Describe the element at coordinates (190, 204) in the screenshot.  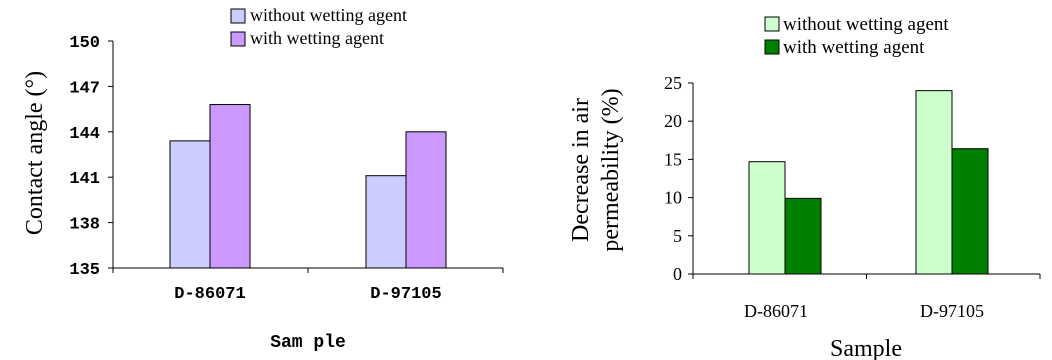
I see `bar-left-d-86071-without-wetting-agent` at that location.